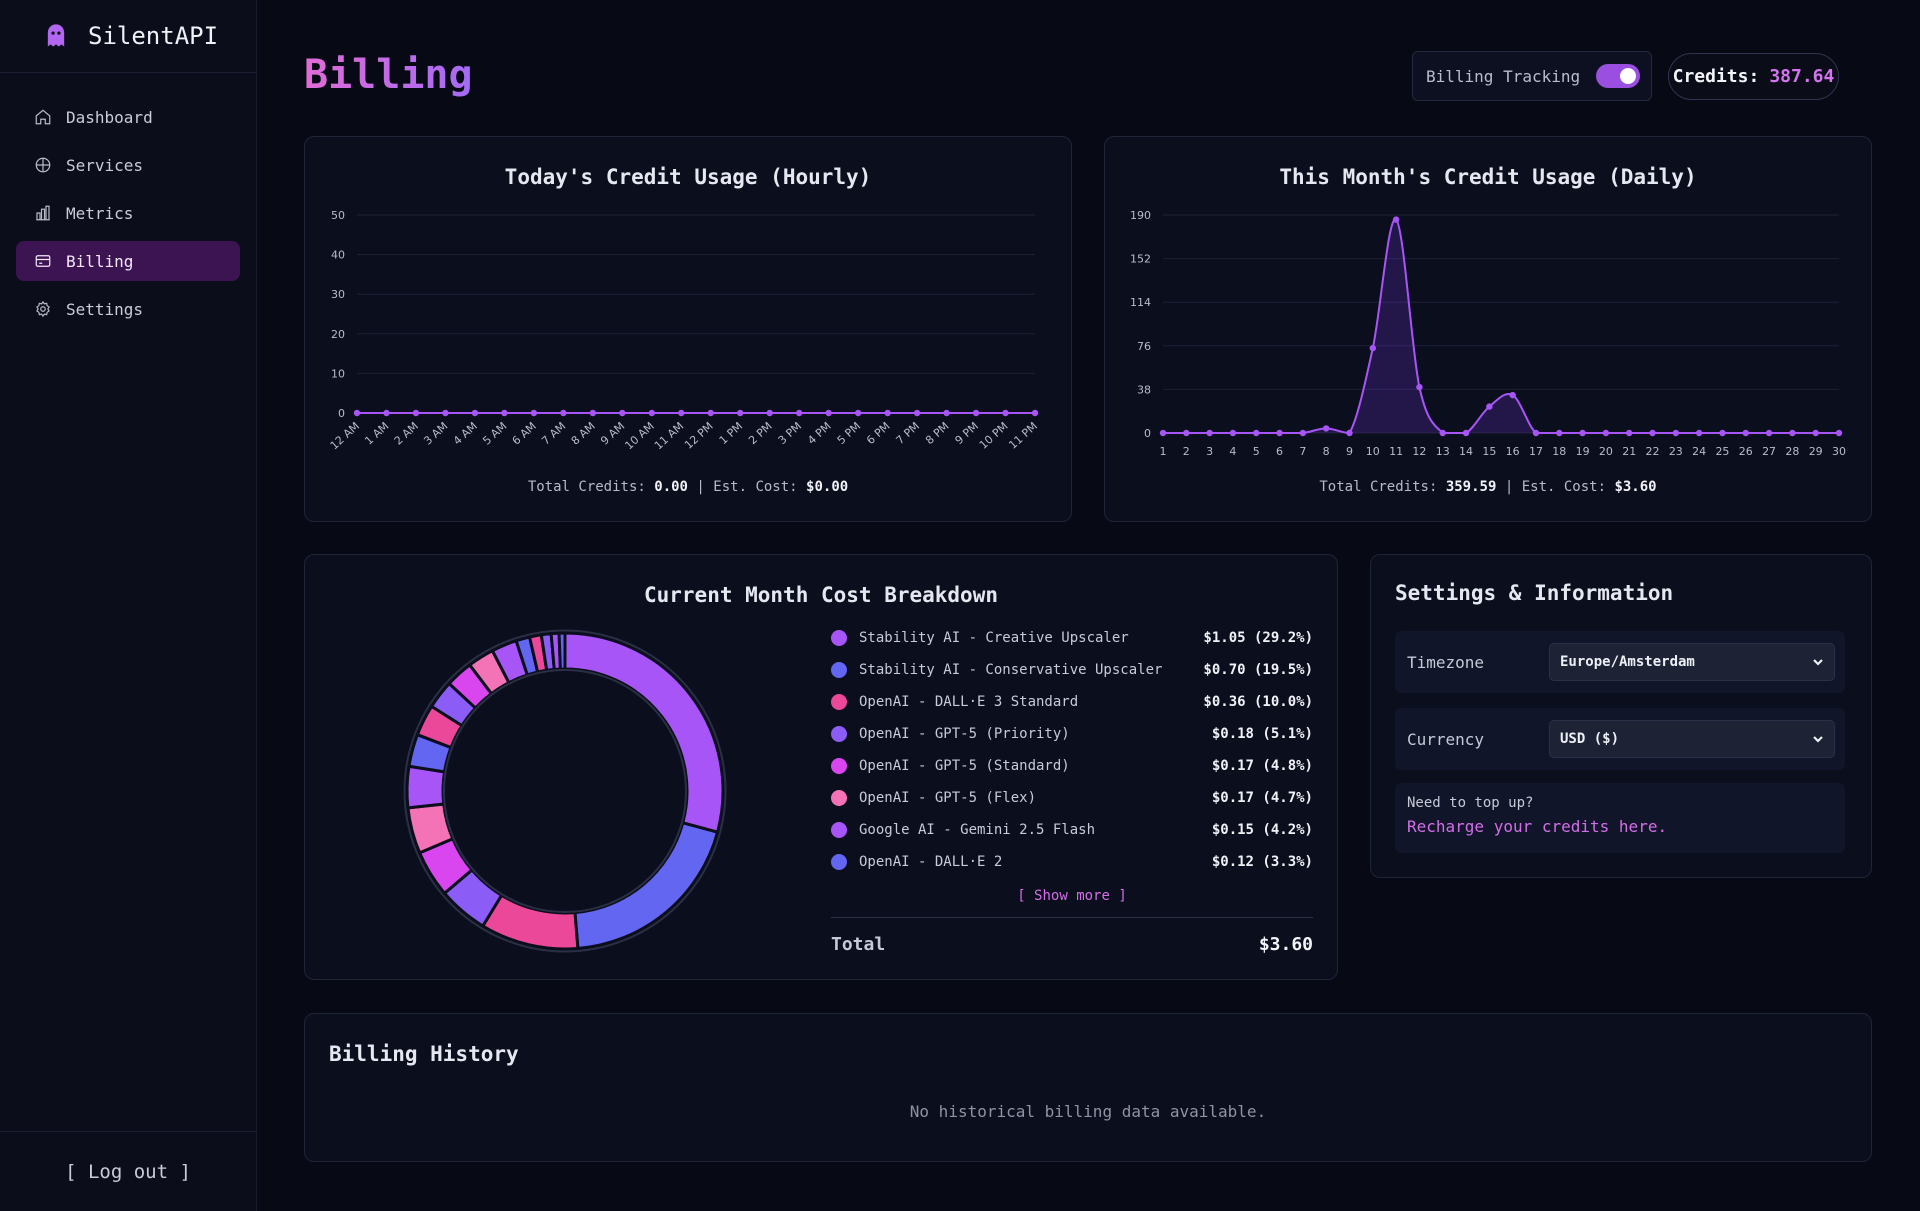 The height and width of the screenshot is (1211, 1920). I want to click on timezone-select: Europe/Amsterdam, so click(1692, 662).